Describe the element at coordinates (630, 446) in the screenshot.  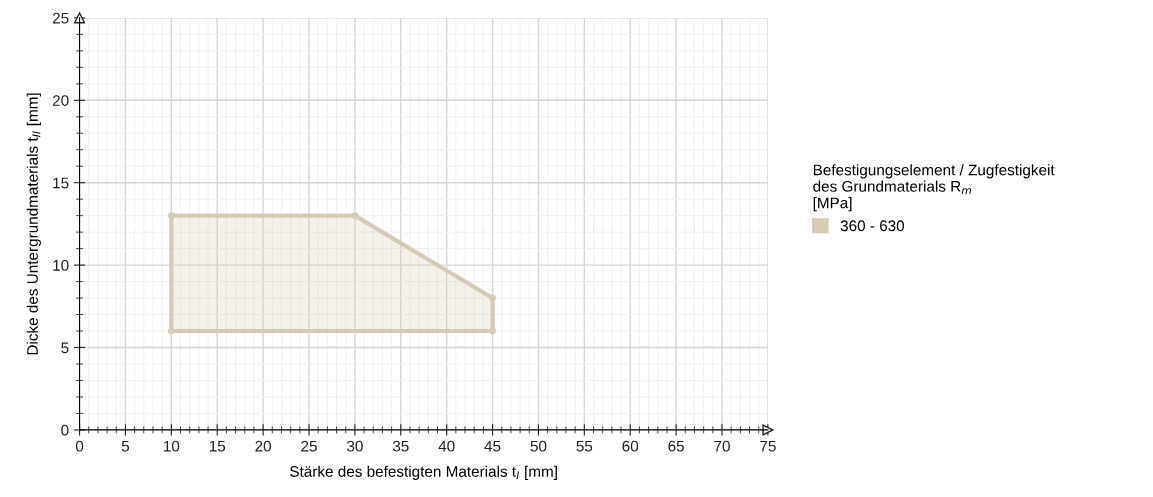
I see `x-tick-label: 60` at that location.